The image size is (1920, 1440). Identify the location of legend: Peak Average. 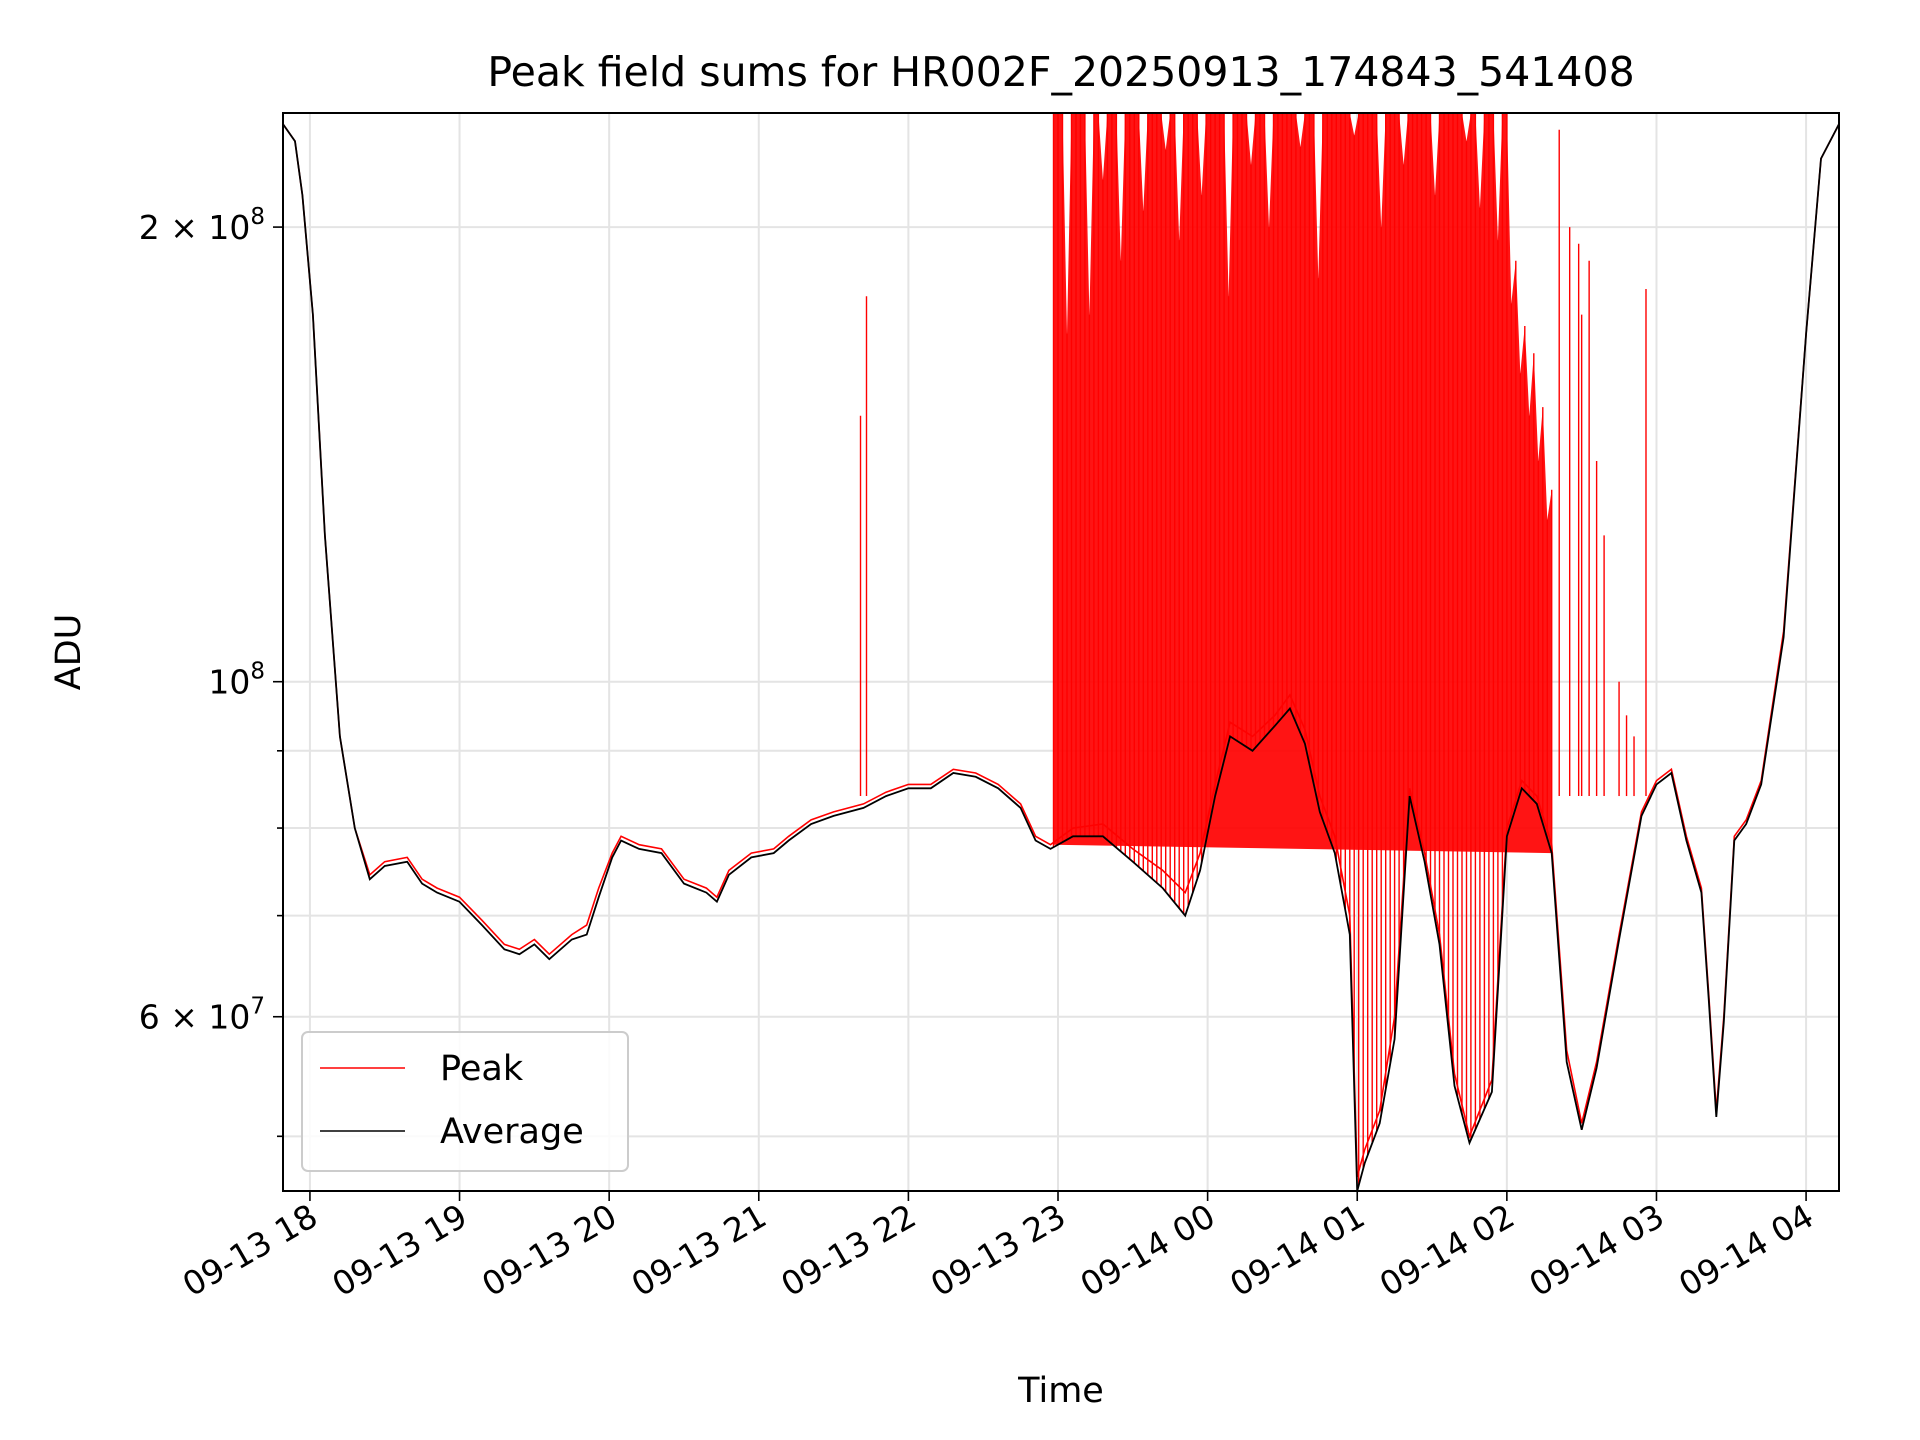
(465, 1101).